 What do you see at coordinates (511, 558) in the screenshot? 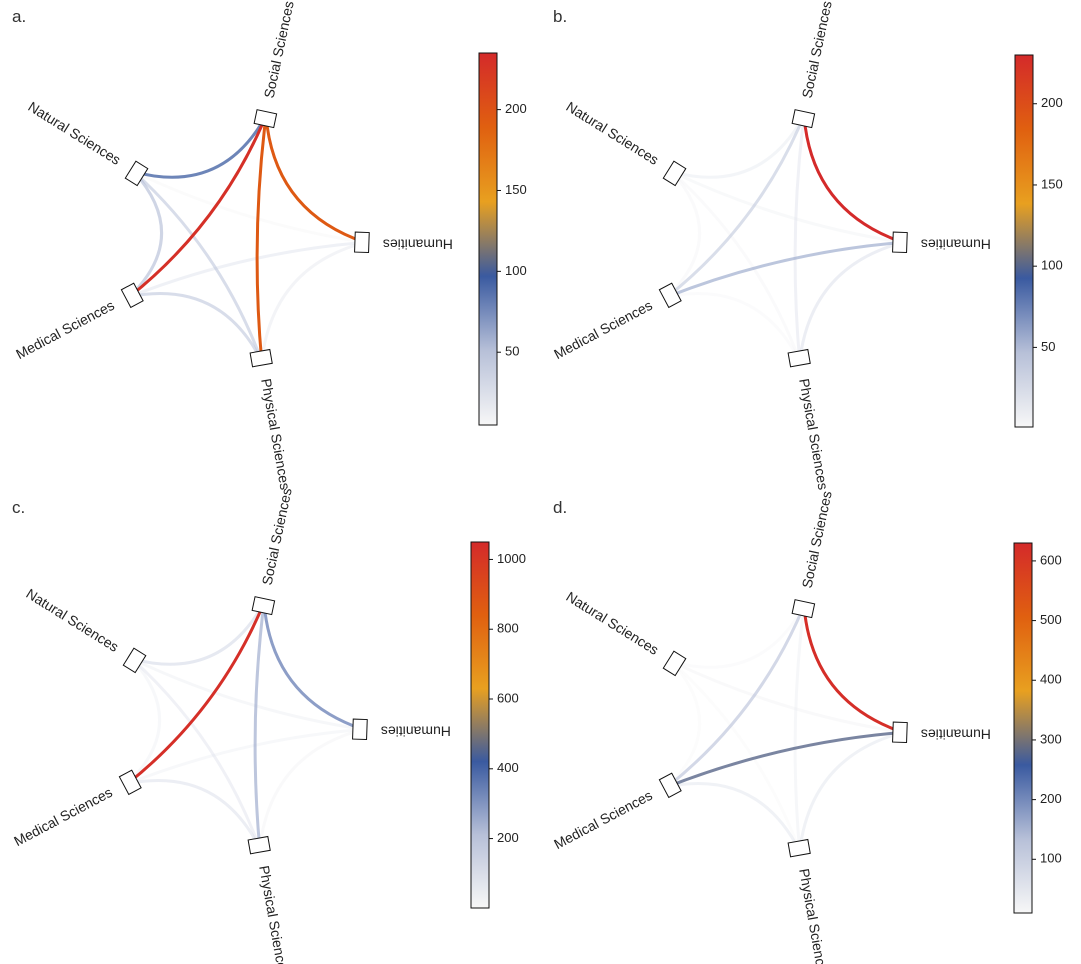
I see `colorbar-tick-label: 1000` at bounding box center [511, 558].